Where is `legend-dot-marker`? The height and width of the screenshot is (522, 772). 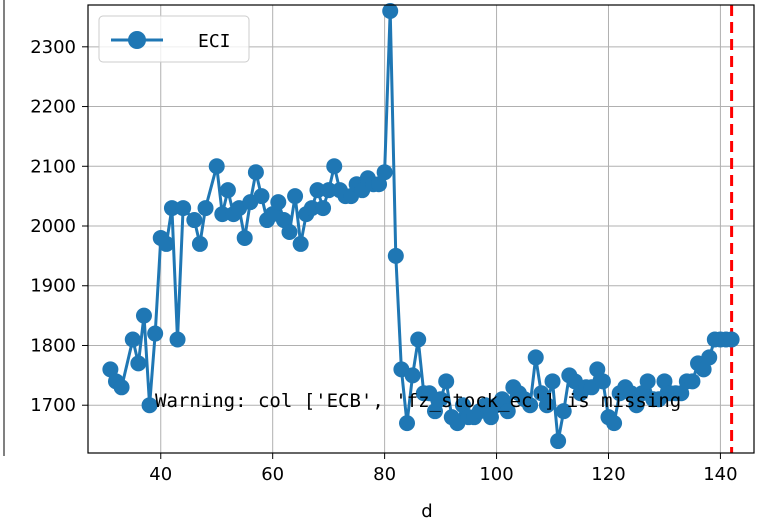 legend-dot-marker is located at coordinates (137, 40).